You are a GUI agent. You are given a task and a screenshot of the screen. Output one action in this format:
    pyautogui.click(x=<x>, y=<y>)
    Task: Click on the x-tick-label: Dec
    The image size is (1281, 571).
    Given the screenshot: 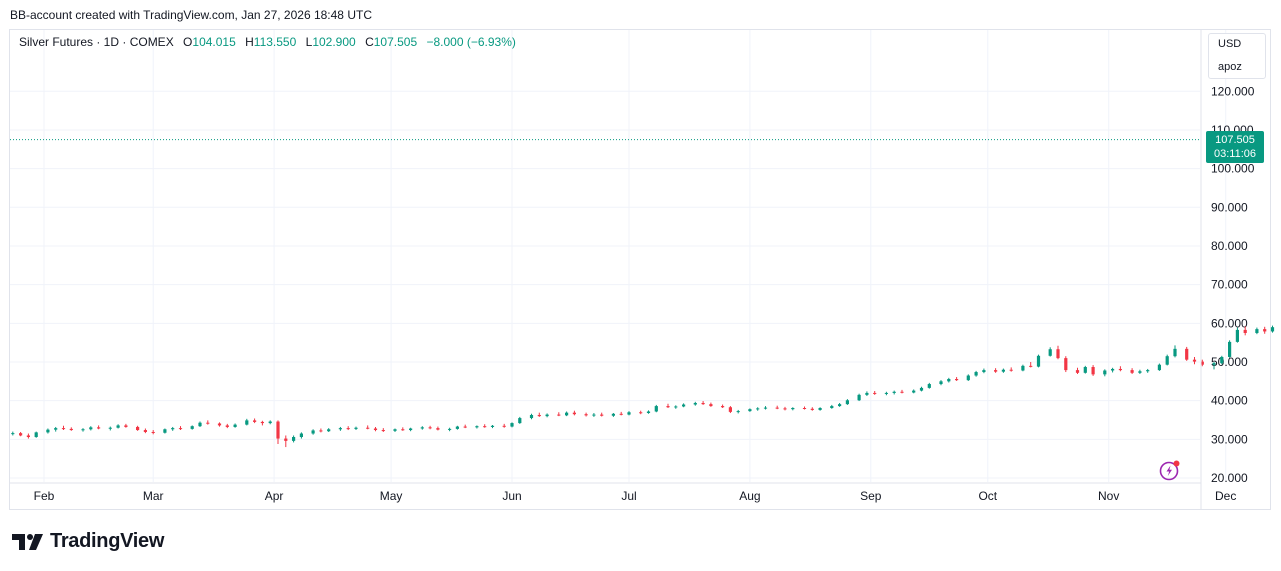 What is the action you would take?
    pyautogui.click(x=1225, y=496)
    